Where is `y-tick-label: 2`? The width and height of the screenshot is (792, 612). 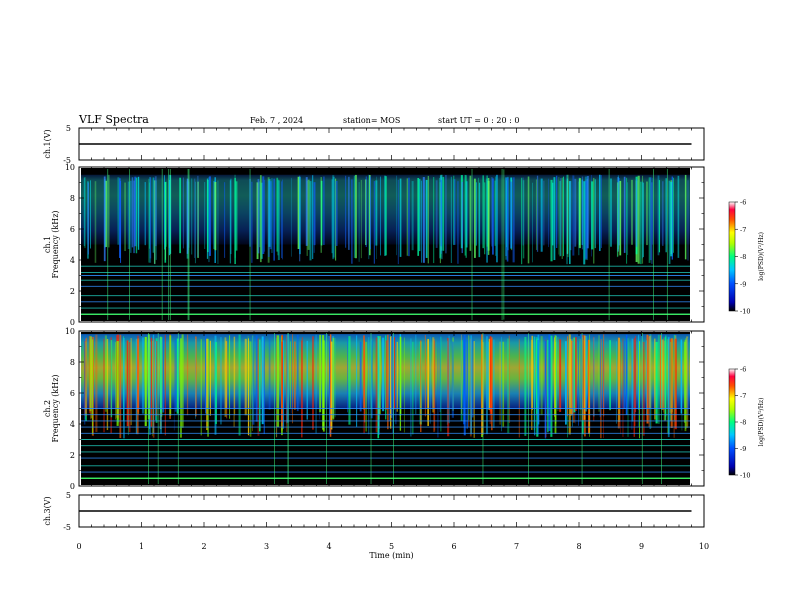 y-tick-label: 2 is located at coordinates (72, 291).